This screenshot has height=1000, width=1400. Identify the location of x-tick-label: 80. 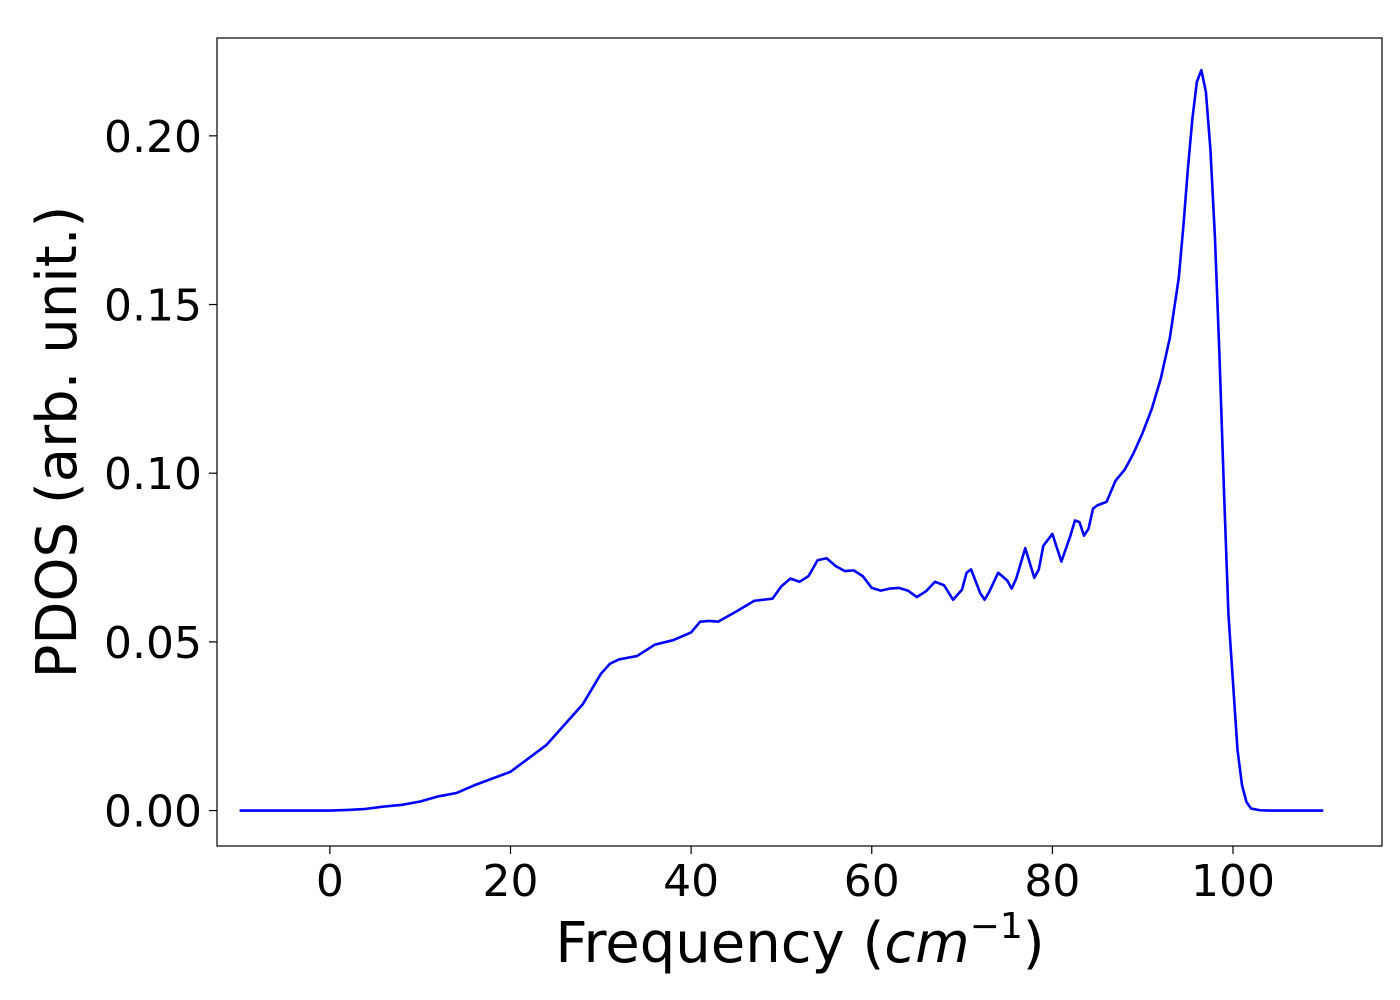
(1052, 881).